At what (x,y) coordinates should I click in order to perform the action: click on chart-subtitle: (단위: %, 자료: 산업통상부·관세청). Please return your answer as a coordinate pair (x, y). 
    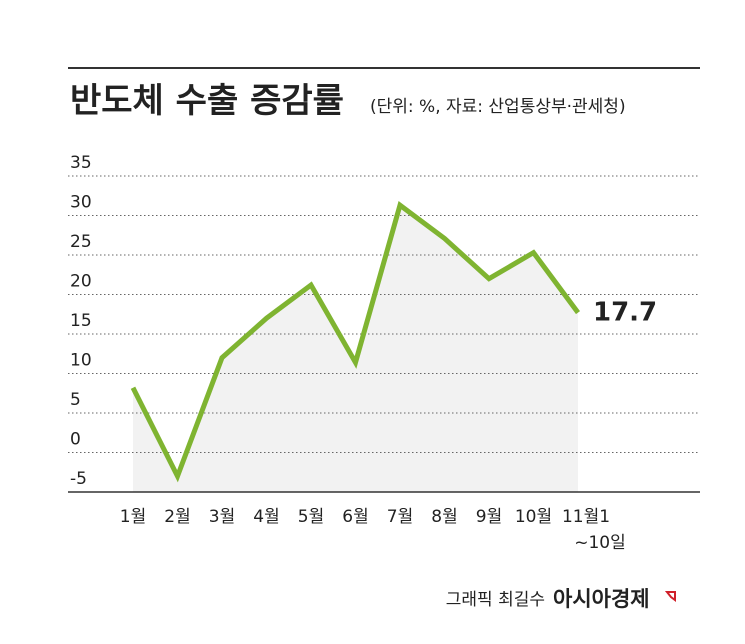
    Looking at the image, I should click on (498, 107).